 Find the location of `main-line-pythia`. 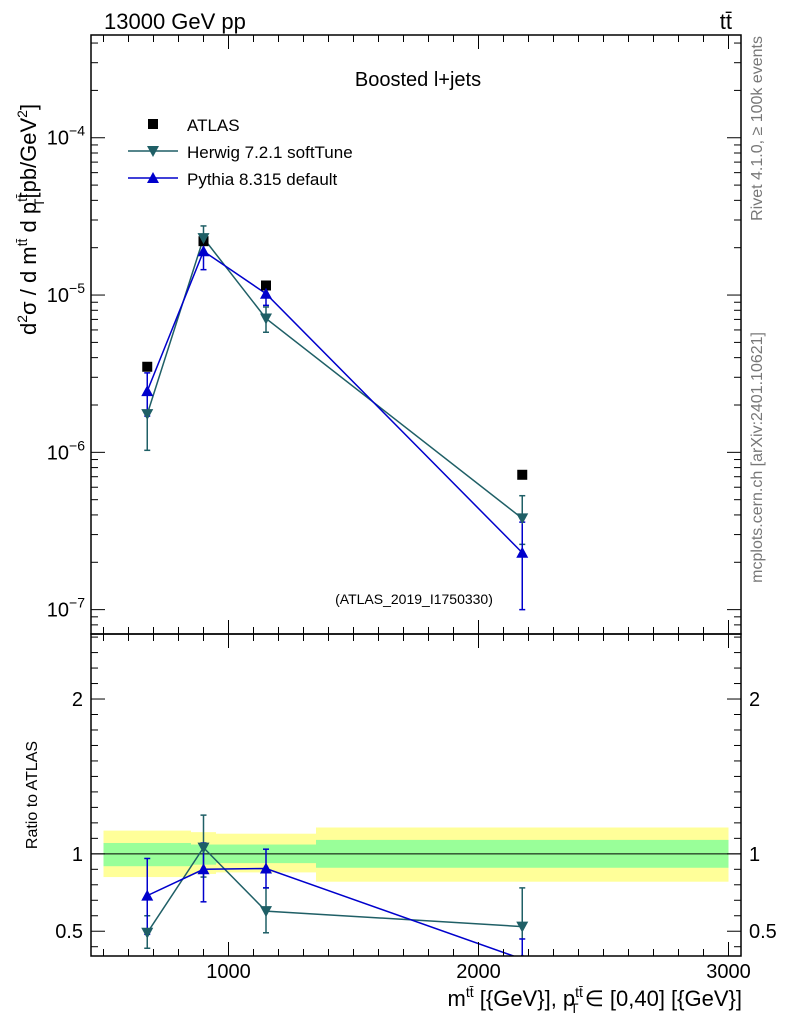

main-line-pythia is located at coordinates (334, 402).